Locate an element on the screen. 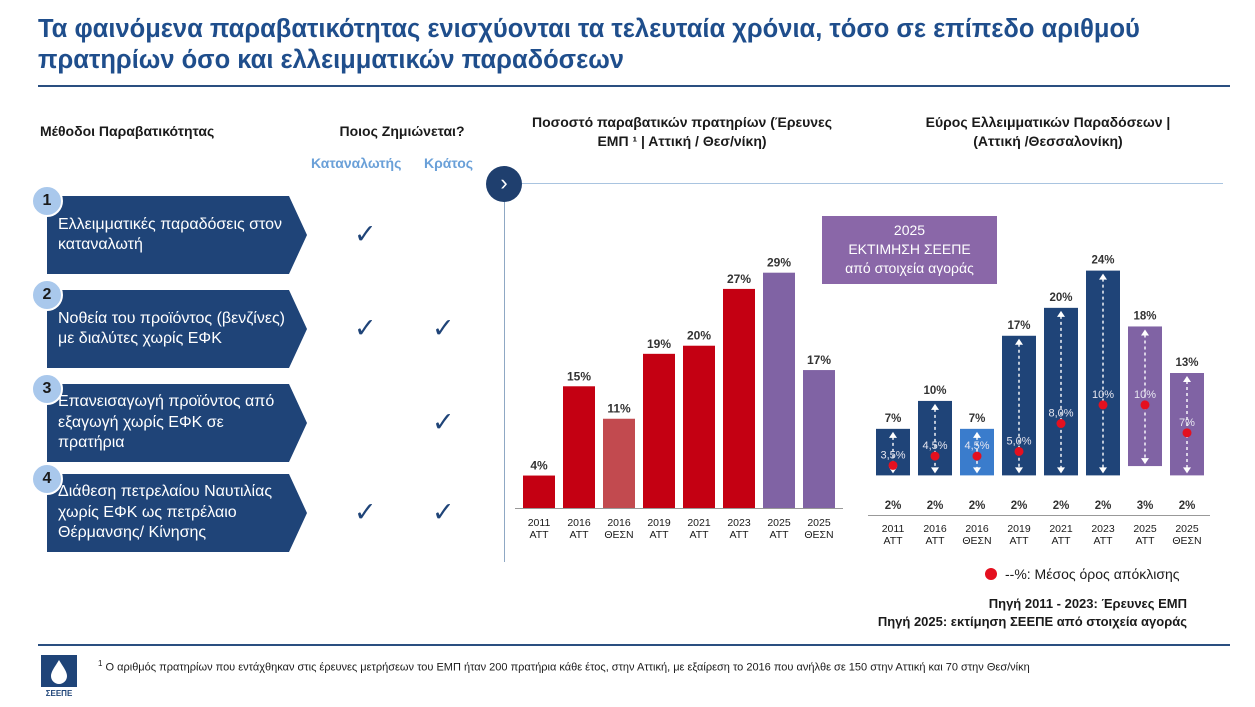 The image size is (1255, 707). x-tick-label: 2011 is located at coordinates (893, 529).